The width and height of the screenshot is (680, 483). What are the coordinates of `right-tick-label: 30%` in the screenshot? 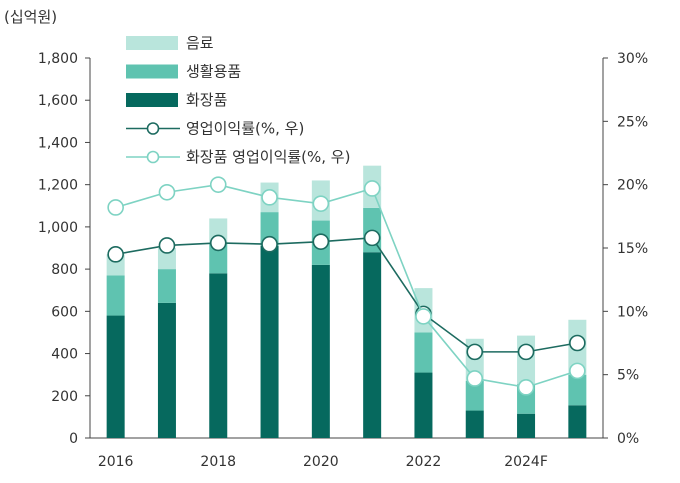 It's located at (632, 59).